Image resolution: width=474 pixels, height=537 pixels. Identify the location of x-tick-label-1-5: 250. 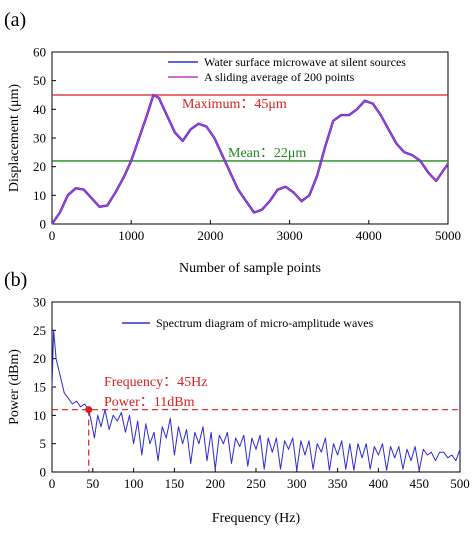
(256, 483).